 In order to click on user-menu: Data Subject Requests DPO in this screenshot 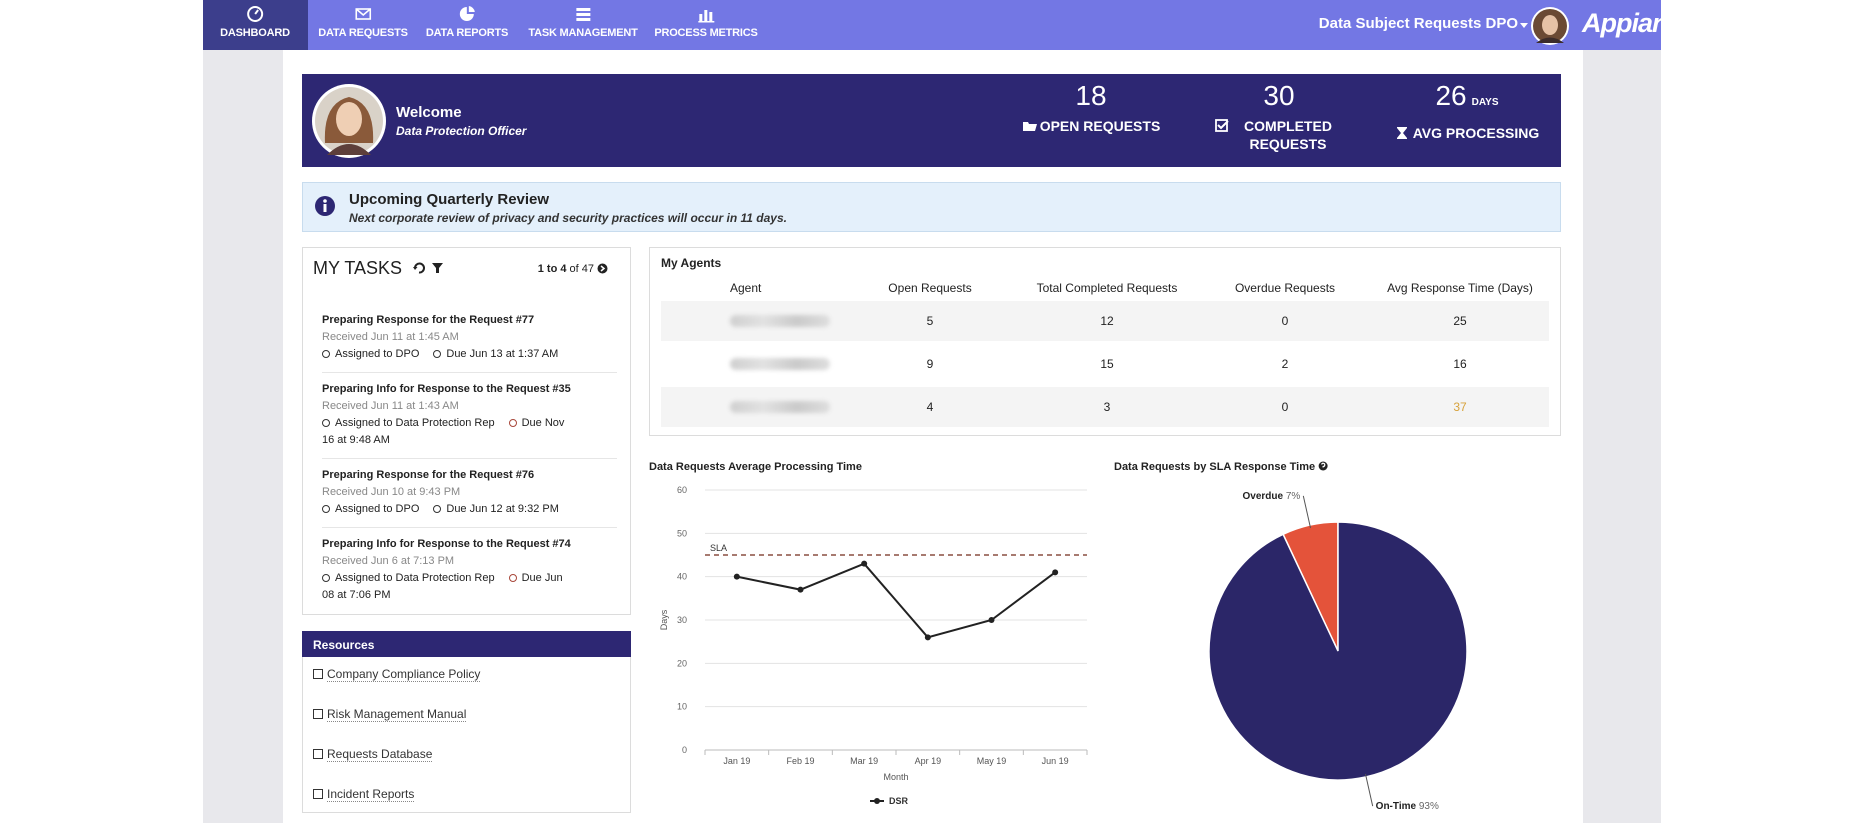, I will do `click(1418, 23)`.